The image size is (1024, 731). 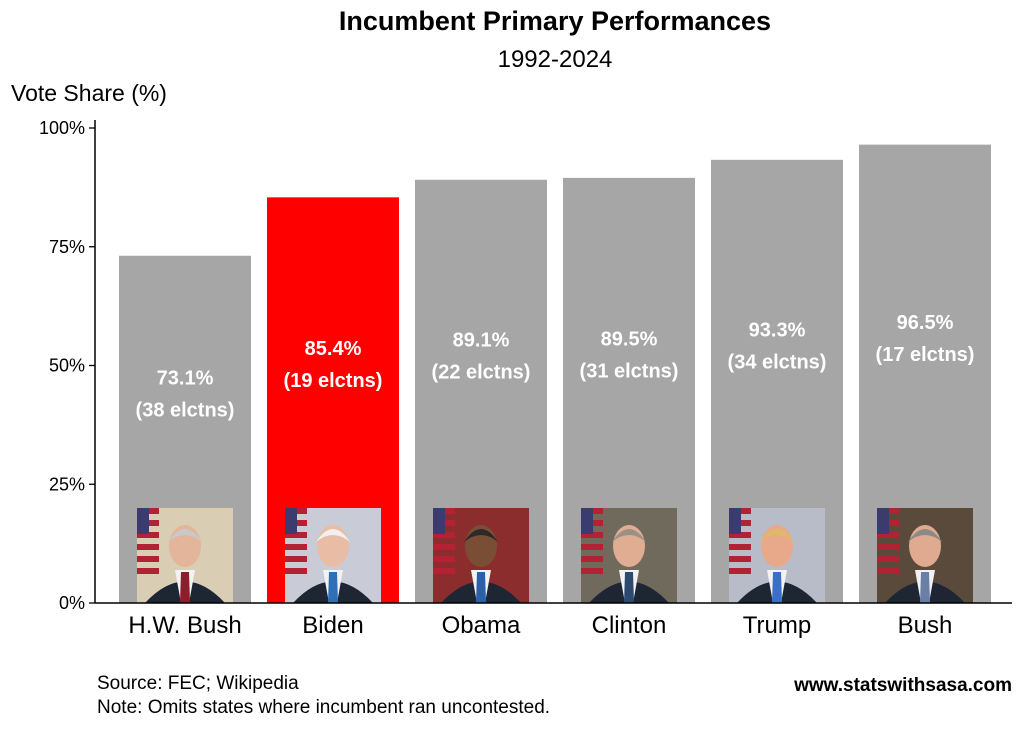 What do you see at coordinates (67, 366) in the screenshot?
I see `y-tick-label: 50%` at bounding box center [67, 366].